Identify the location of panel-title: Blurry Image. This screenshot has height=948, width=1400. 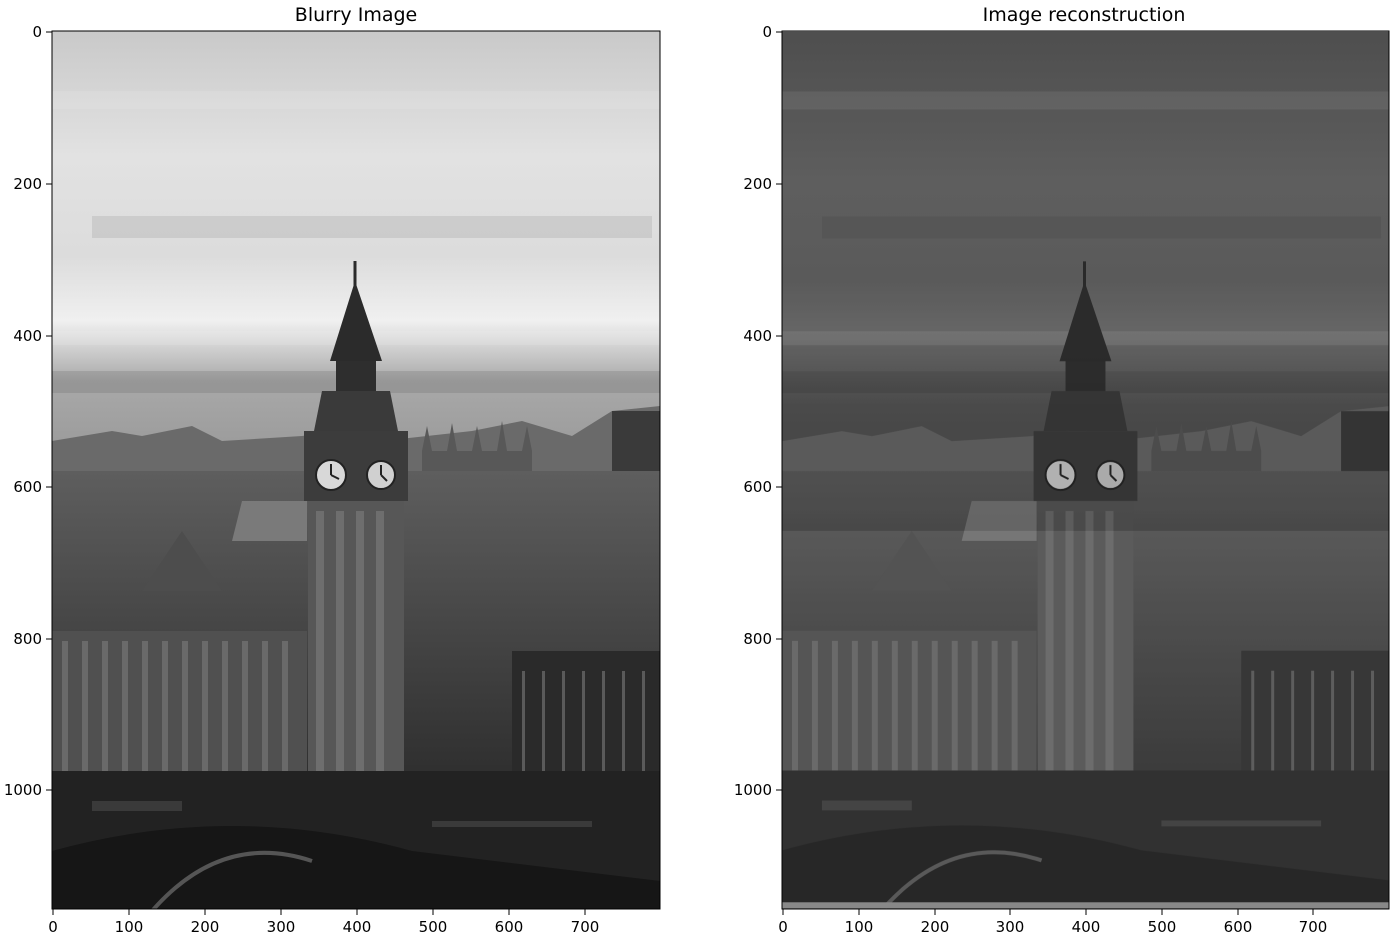
(356, 15).